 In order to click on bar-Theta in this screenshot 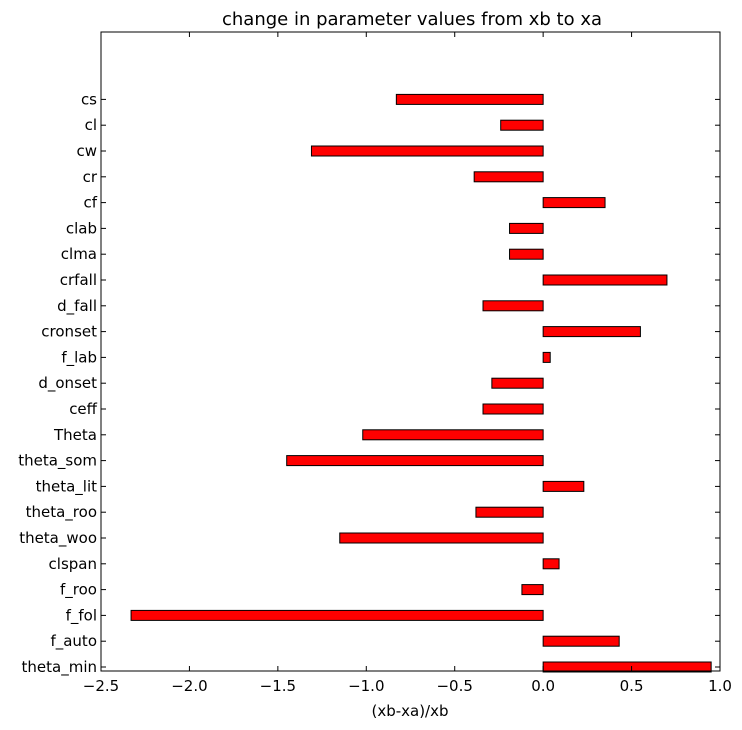, I will do `click(453, 435)`.